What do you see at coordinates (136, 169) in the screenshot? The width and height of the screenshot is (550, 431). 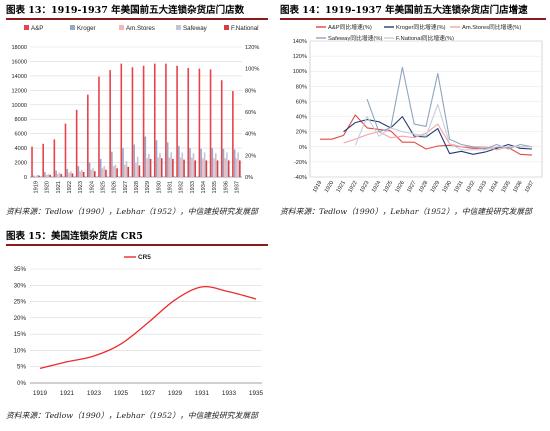 I see `bar-Am.Stores-1928` at bounding box center [136, 169].